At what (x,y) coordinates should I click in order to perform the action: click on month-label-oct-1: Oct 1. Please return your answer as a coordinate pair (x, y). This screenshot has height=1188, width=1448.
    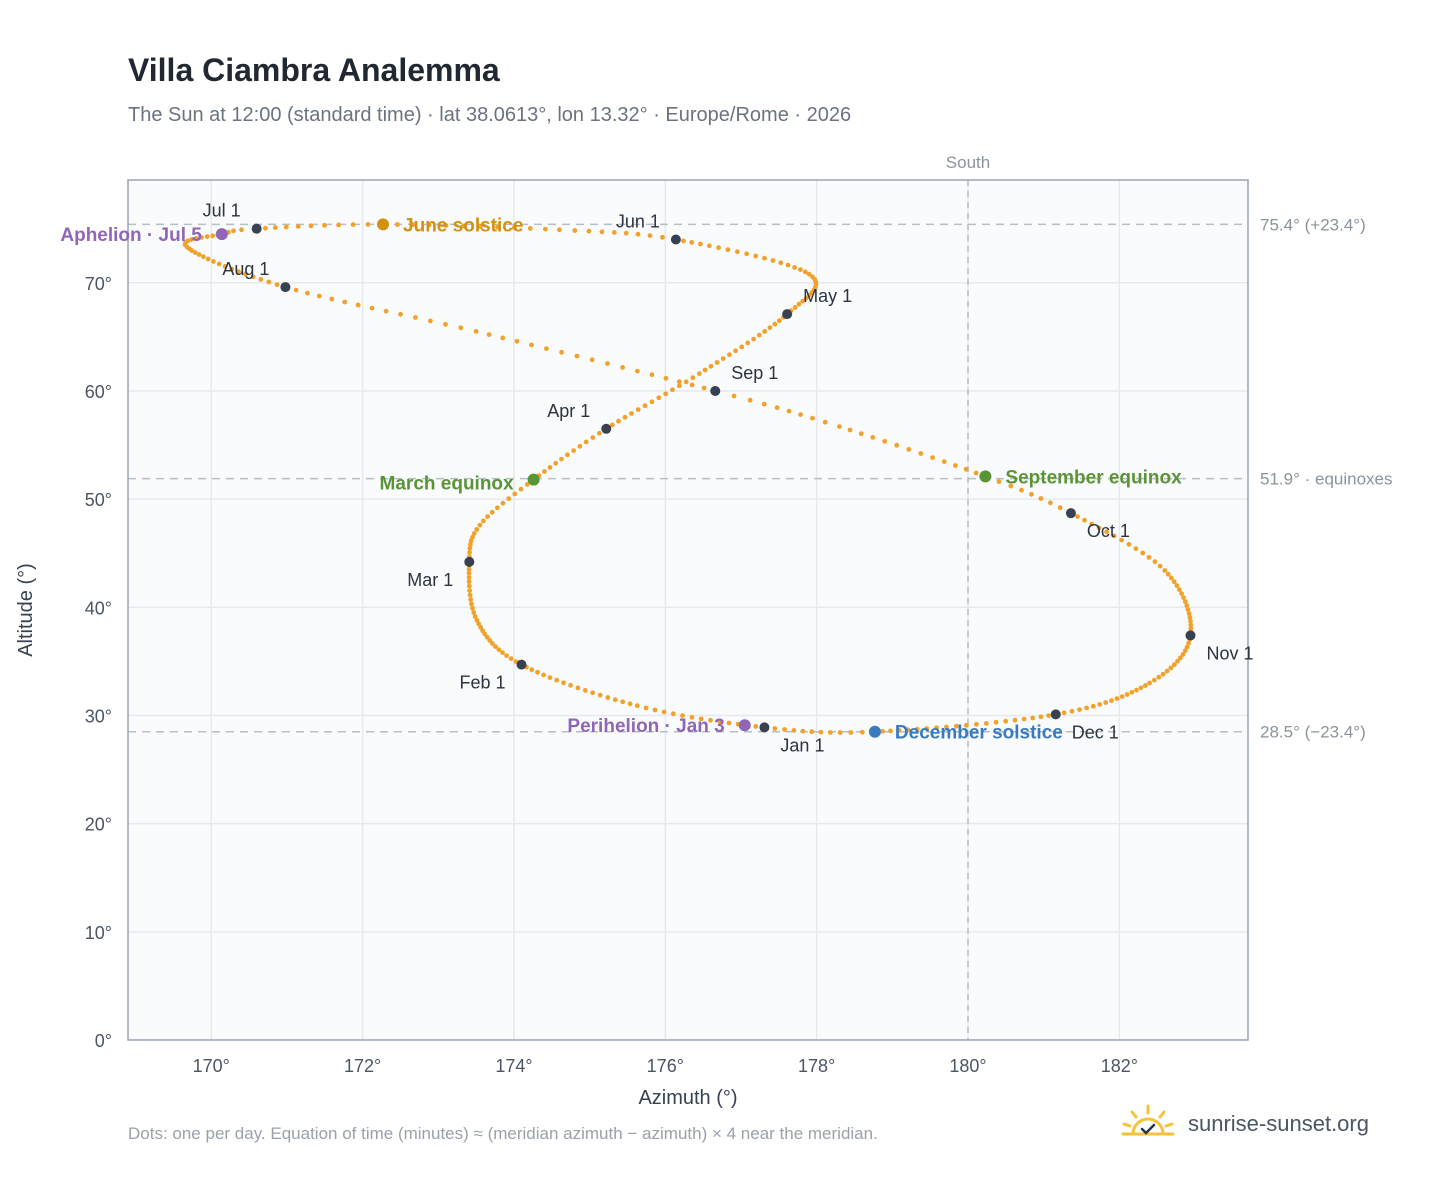
    Looking at the image, I should click on (1108, 531).